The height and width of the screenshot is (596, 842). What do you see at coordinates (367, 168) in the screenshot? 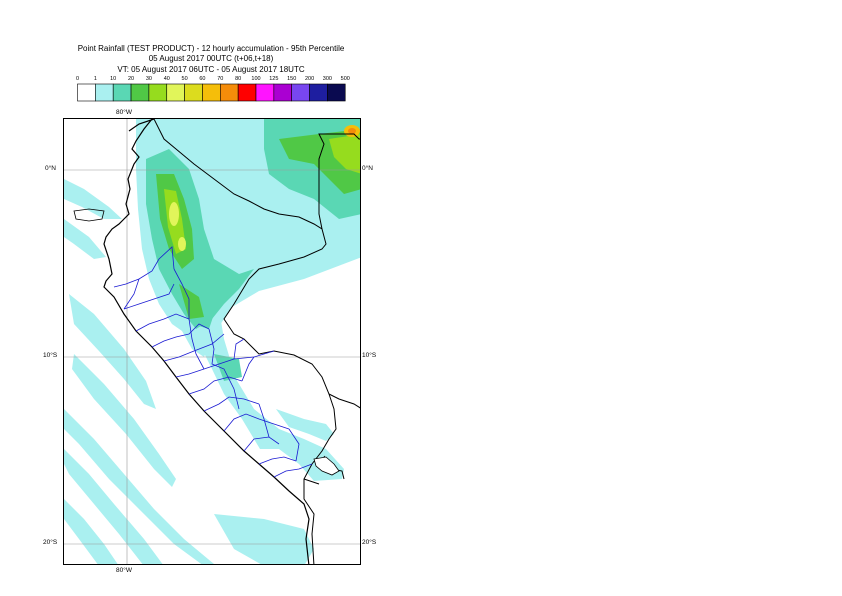
I see `lat-label-0n-right: 0°N` at bounding box center [367, 168].